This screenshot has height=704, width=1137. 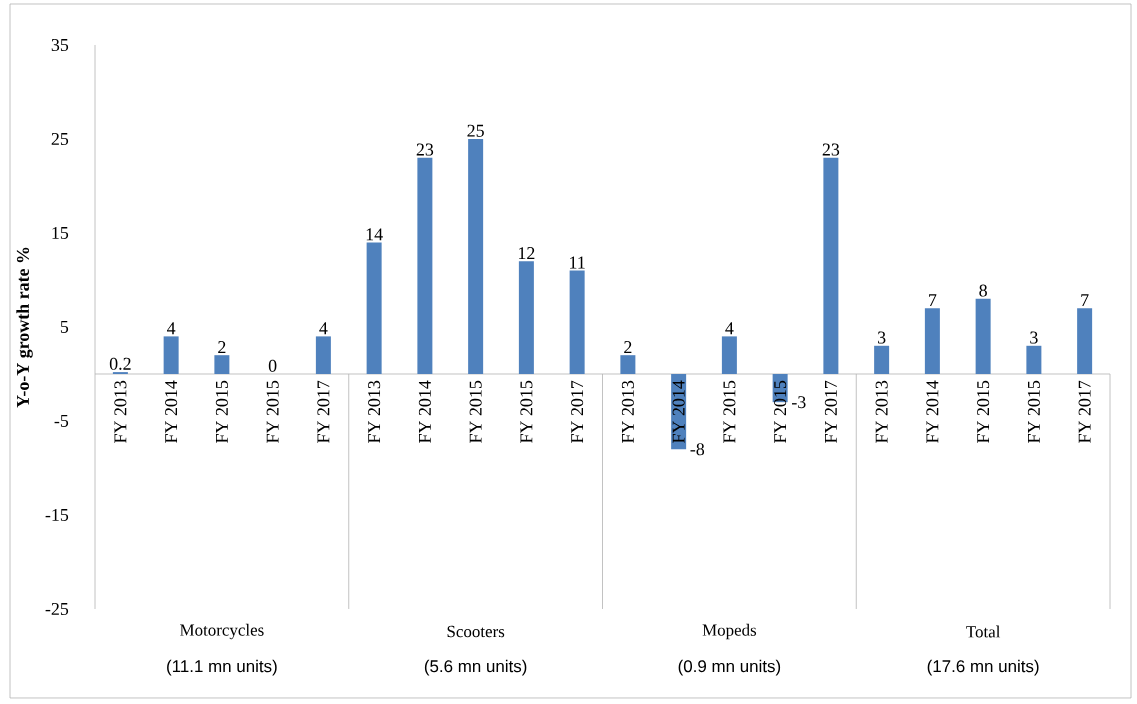 I want to click on text: (11.1 mn units), so click(x=222, y=667).